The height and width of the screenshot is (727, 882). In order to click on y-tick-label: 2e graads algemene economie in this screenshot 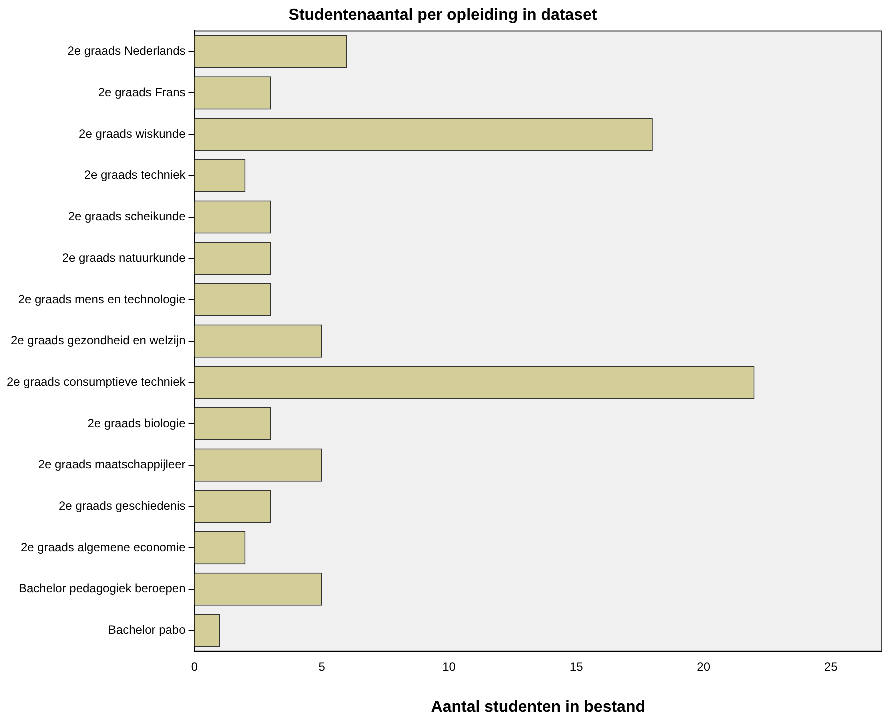, I will do `click(103, 547)`.